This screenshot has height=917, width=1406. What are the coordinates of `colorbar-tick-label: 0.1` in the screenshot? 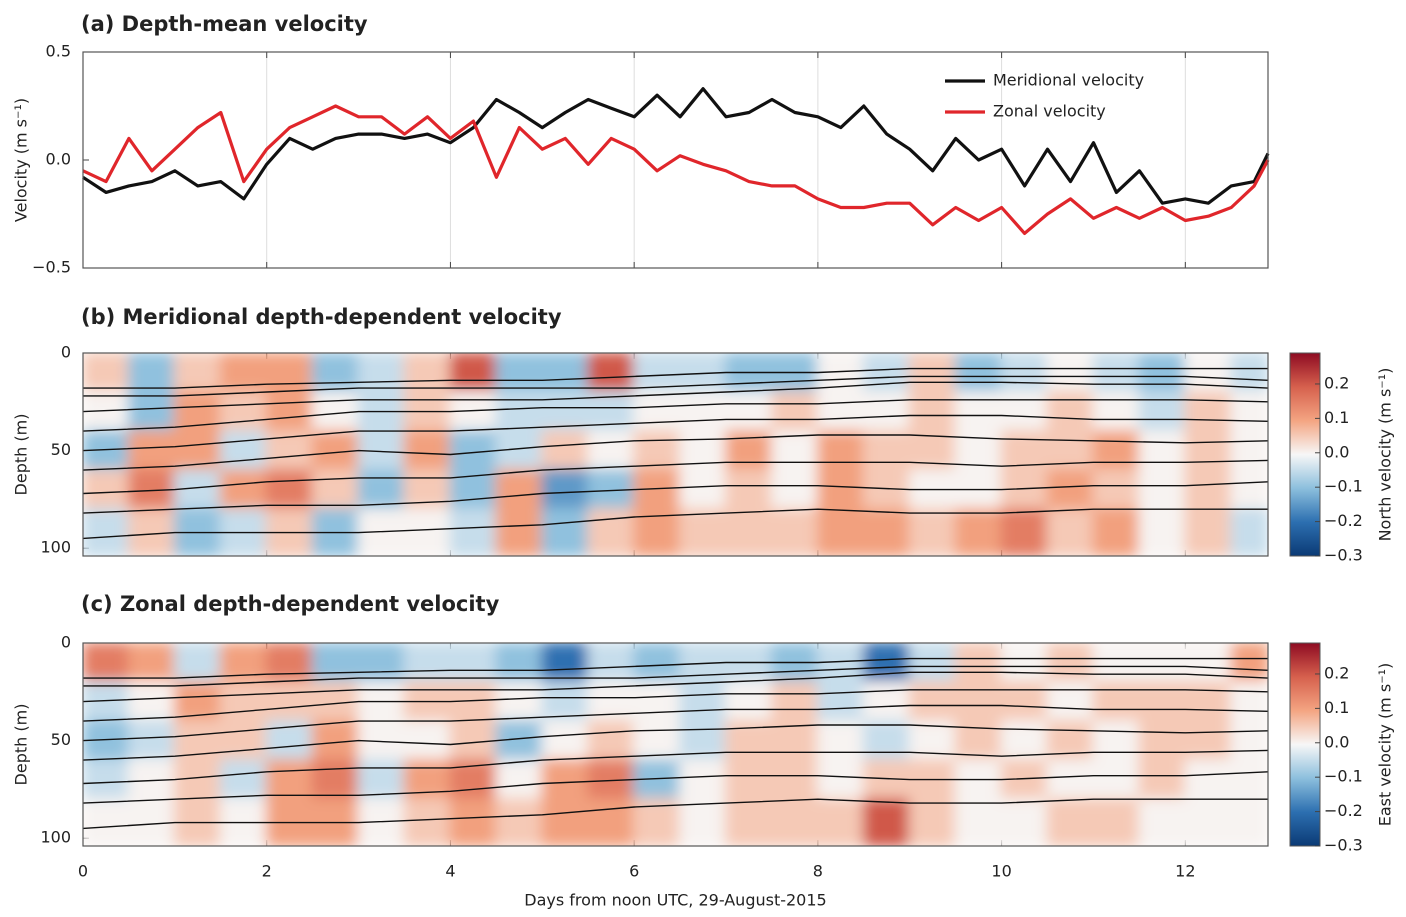 It's located at (1336, 417).